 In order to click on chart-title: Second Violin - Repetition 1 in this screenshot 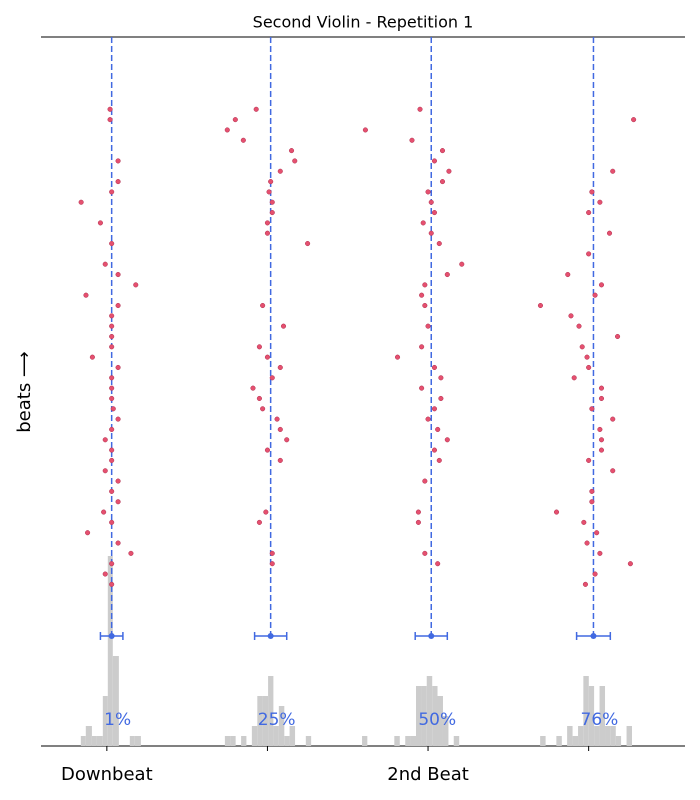, I will do `click(363, 22)`.